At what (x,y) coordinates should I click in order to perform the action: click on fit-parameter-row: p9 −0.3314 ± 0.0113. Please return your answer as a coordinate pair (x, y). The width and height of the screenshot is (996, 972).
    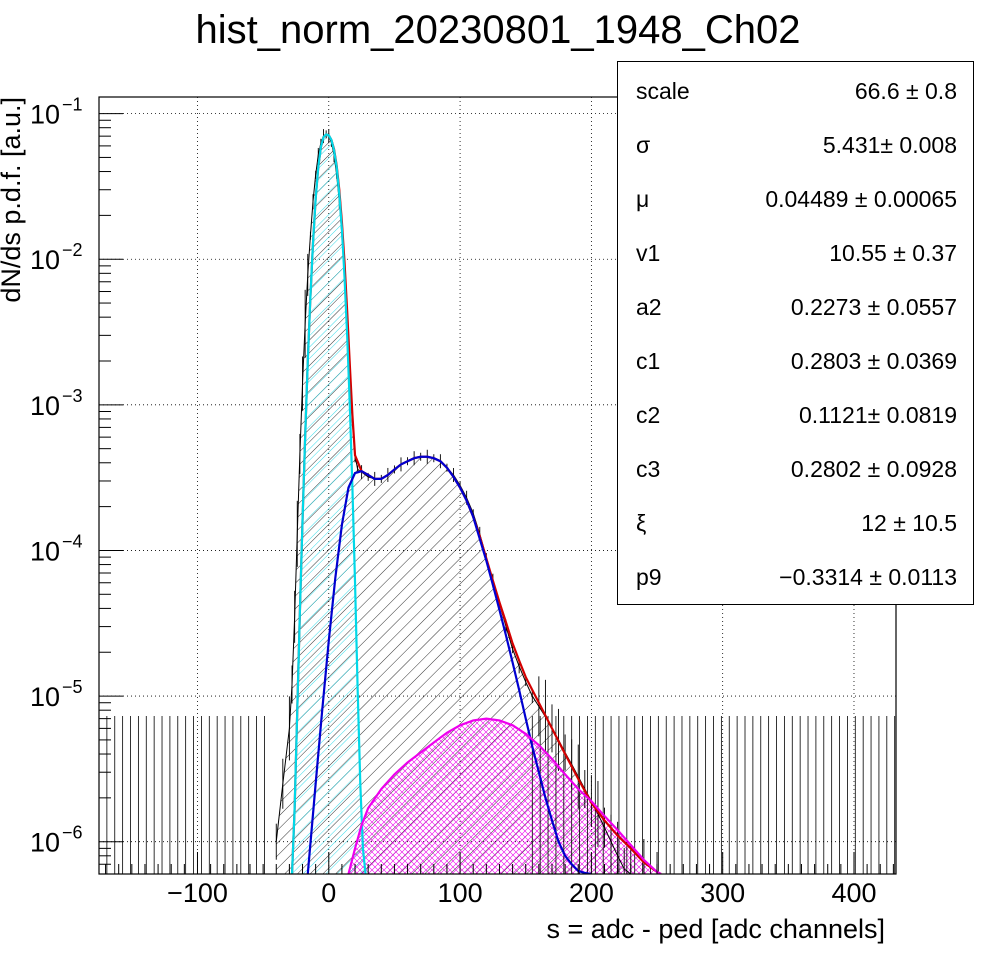
    Looking at the image, I should click on (795, 575).